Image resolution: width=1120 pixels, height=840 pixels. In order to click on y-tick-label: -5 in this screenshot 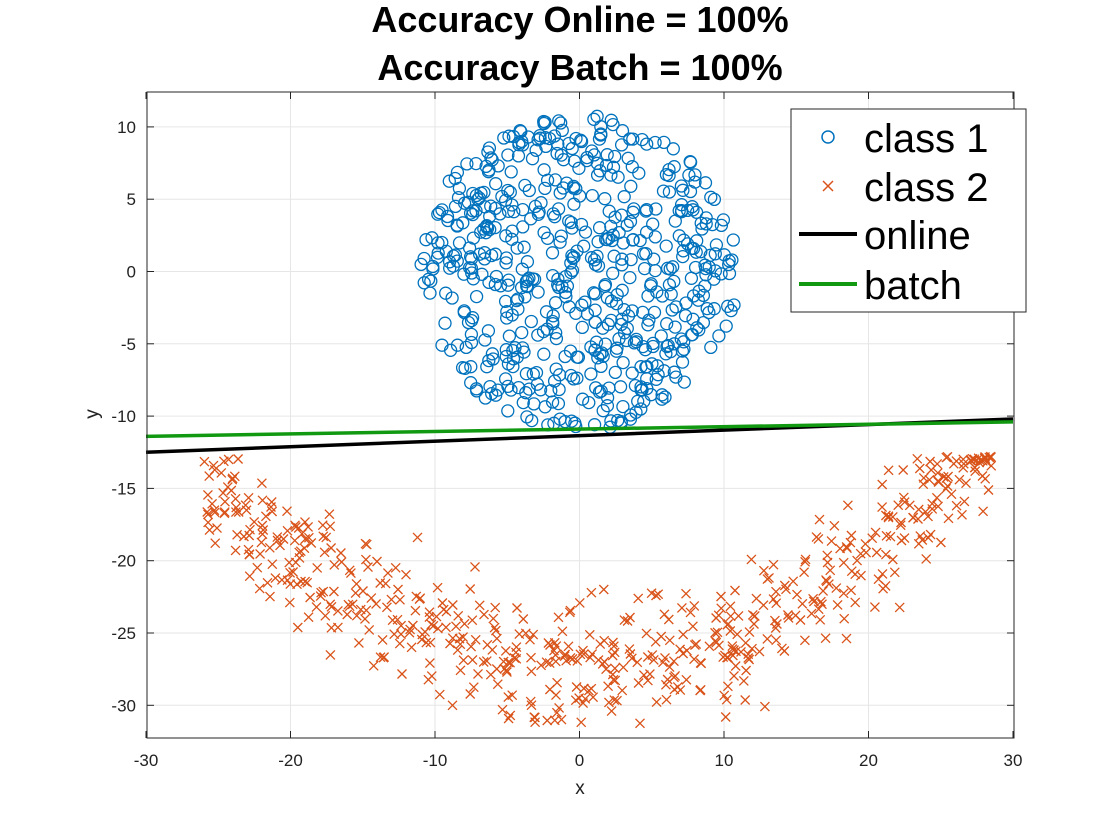, I will do `click(128, 344)`.